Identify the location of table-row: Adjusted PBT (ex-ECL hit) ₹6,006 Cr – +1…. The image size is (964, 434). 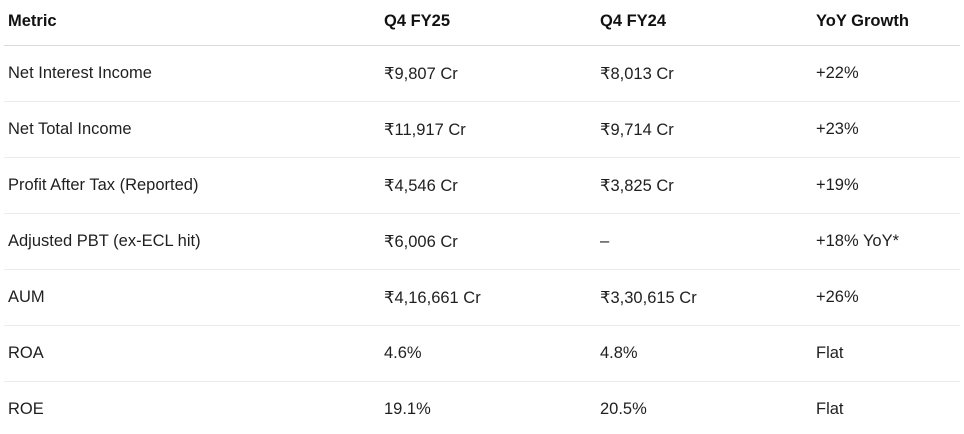
(482, 241).